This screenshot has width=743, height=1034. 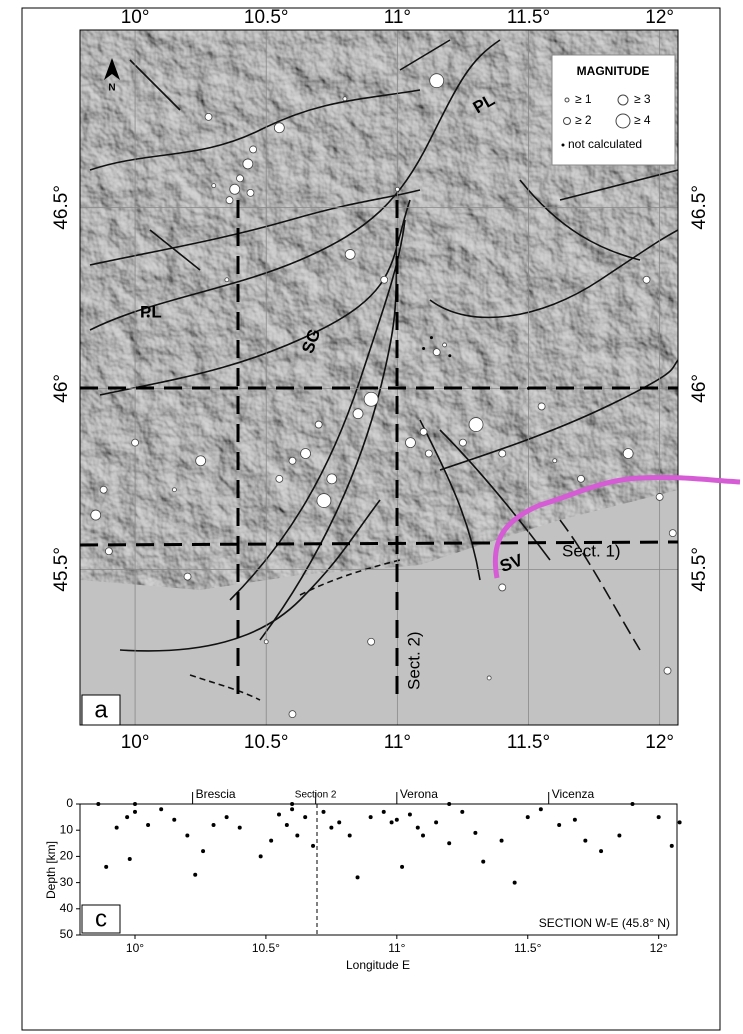 I want to click on lon-tick-label: 12°, so click(x=659, y=742).